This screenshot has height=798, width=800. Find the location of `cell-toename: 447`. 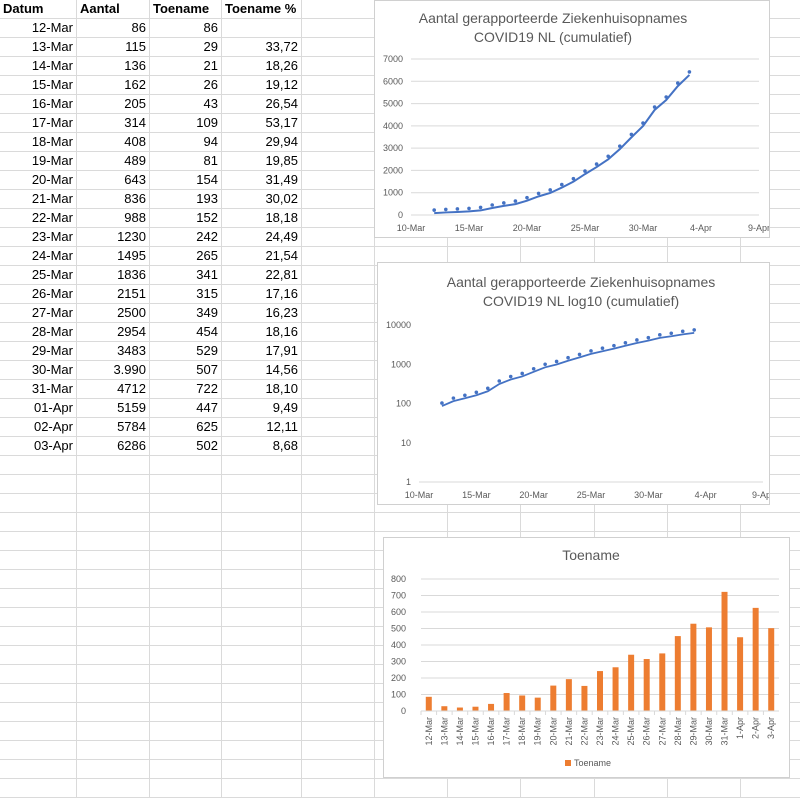

cell-toename: 447 is located at coordinates (186, 408).